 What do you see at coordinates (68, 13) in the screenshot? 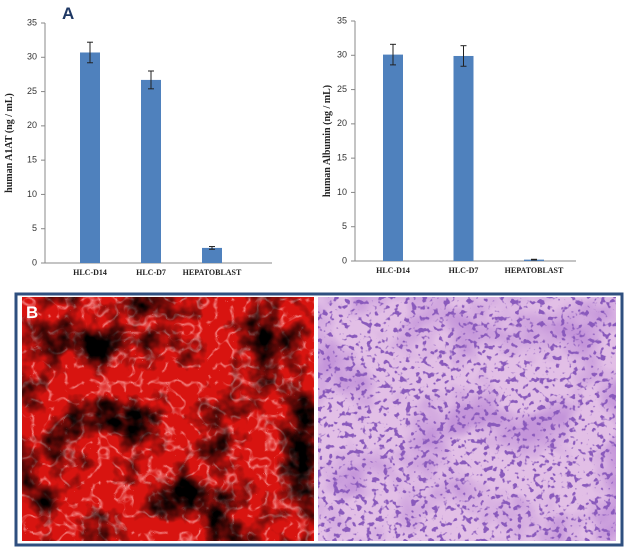
I see `panel-label: A` at bounding box center [68, 13].